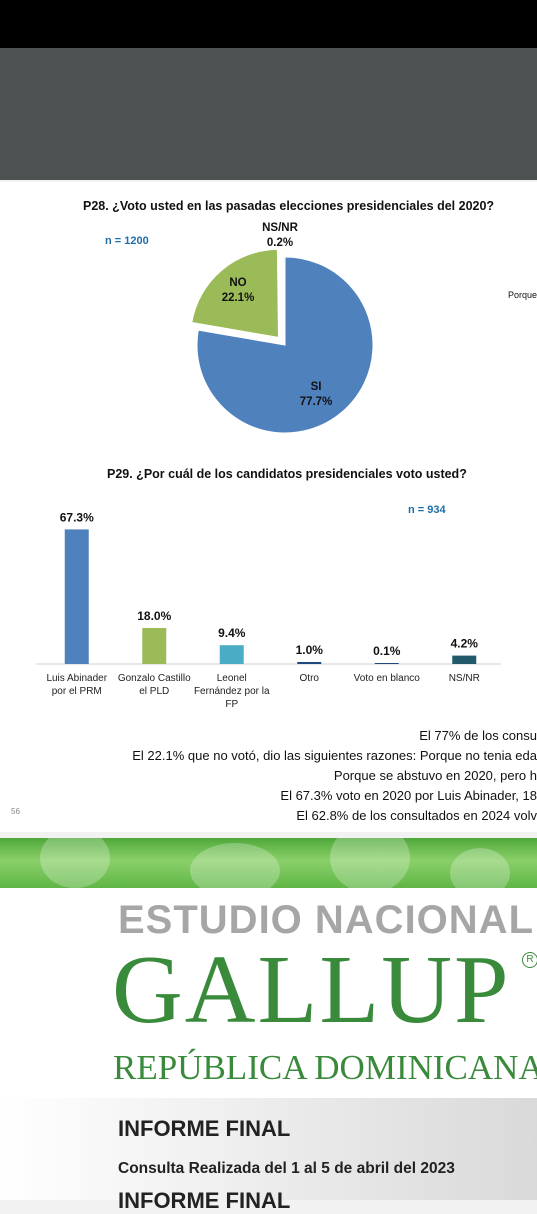 The image size is (537, 1214). What do you see at coordinates (316, 387) in the screenshot?
I see `pie-label-si-name: SI` at bounding box center [316, 387].